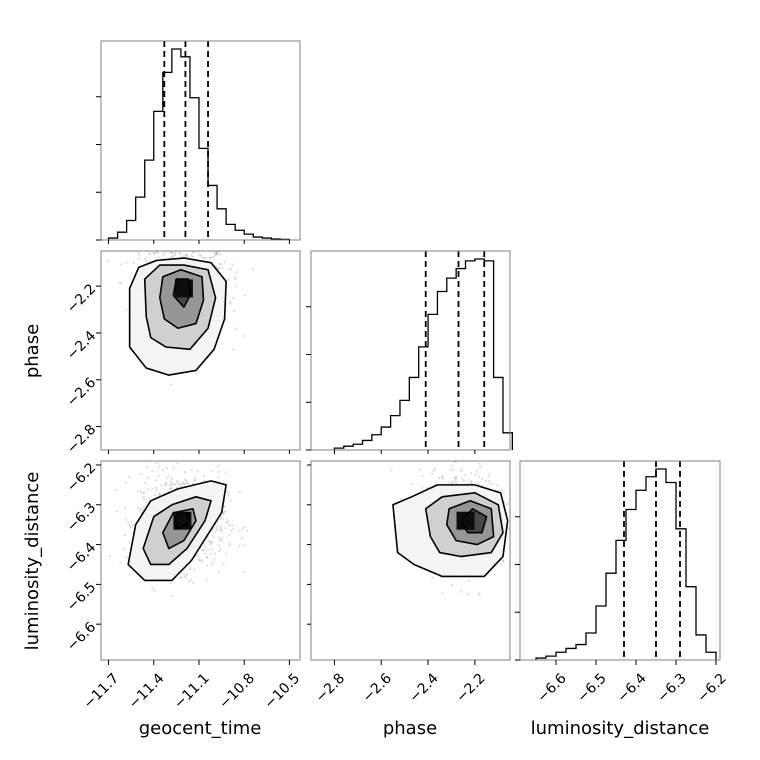 The image size is (760, 760). Describe the element at coordinates (410, 728) in the screenshot. I see `x-axis-label-phase: phase` at that location.